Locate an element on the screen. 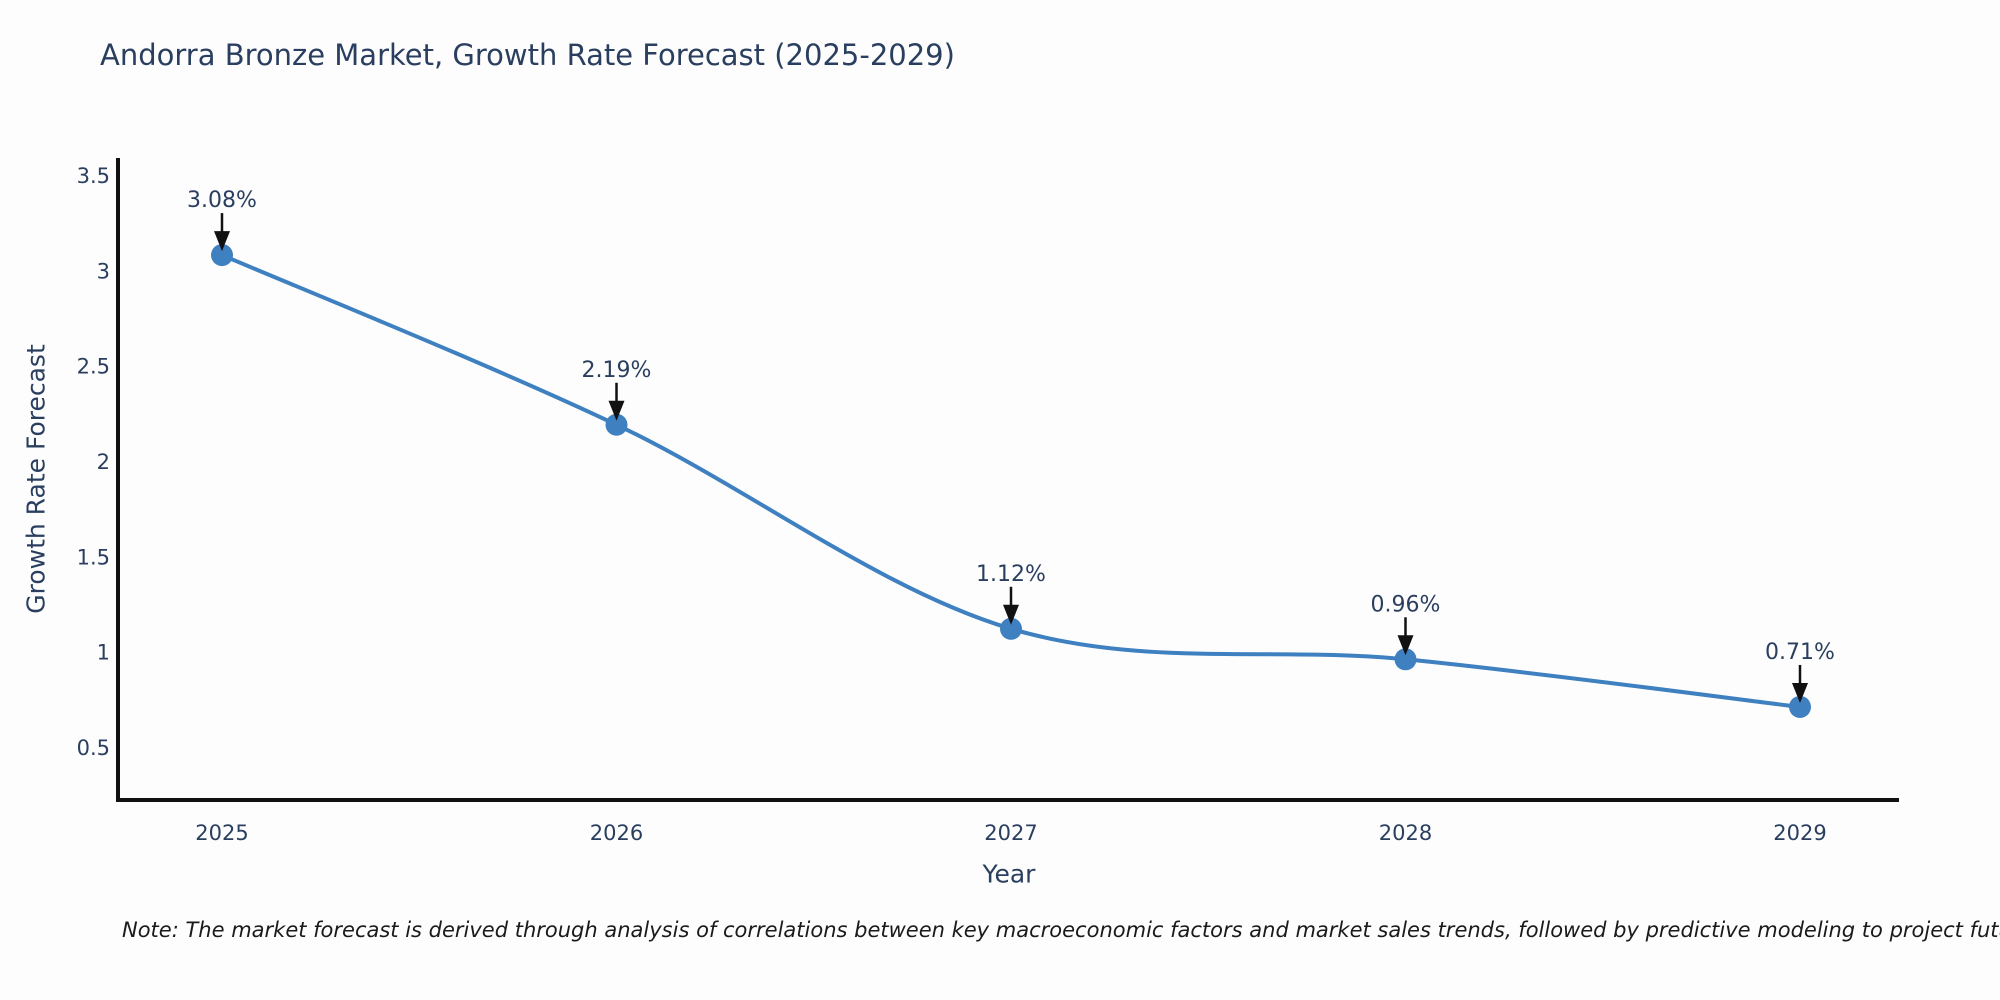 Image resolution: width=2000 pixels, height=1000 pixels. y-tick-label: 3 is located at coordinates (103, 271).